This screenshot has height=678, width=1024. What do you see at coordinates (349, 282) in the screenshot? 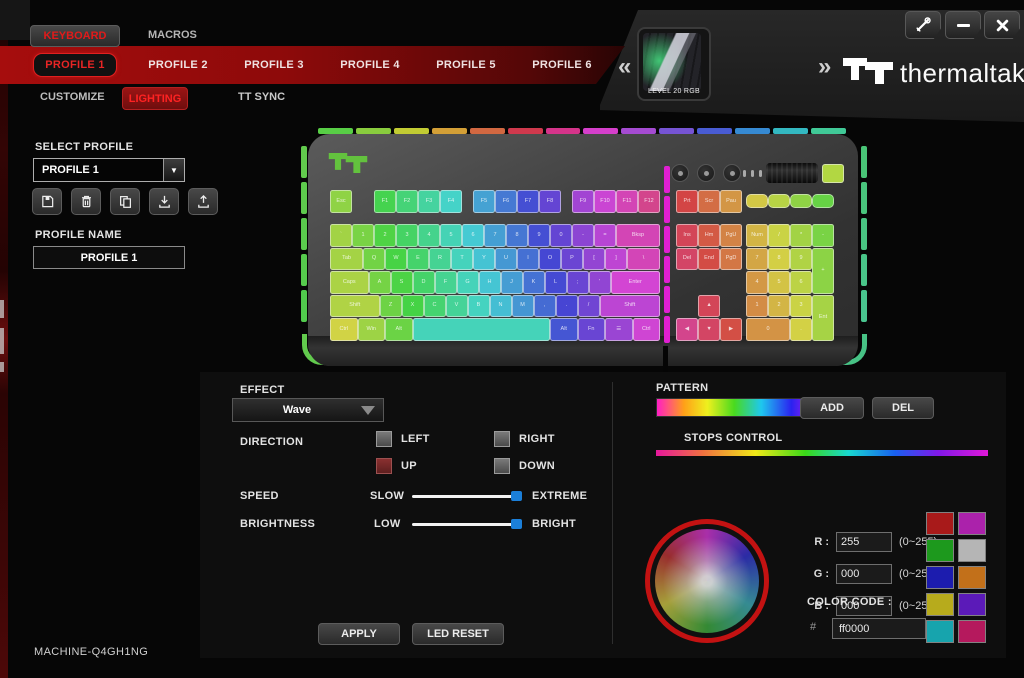
I see `key-caps: Caps` at bounding box center [349, 282].